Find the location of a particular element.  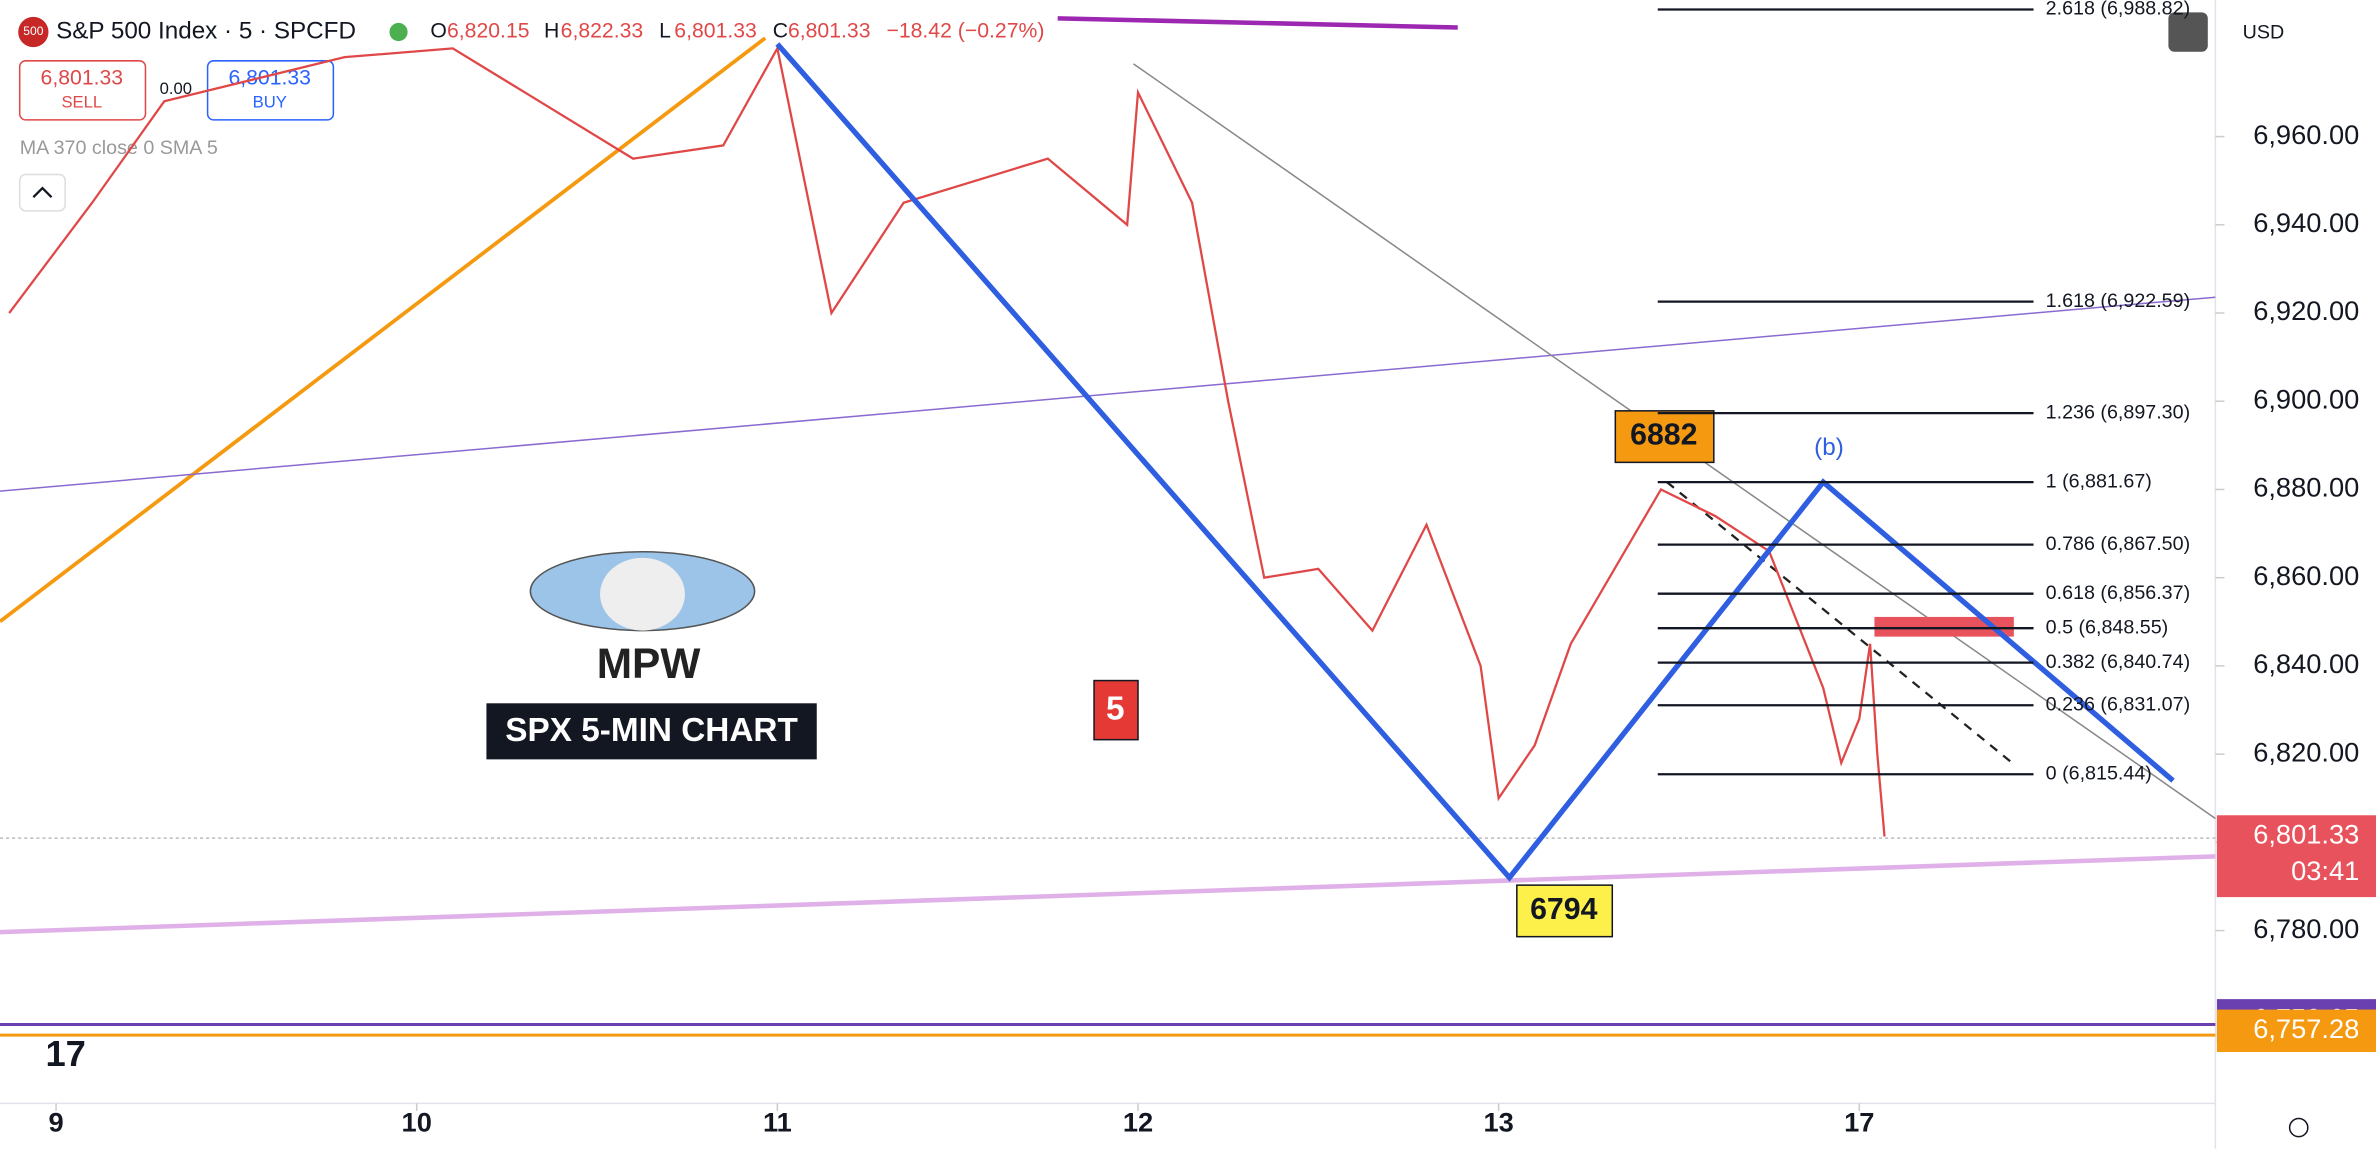

fib-label: 1.618 (6,922.59) is located at coordinates (2118, 301).